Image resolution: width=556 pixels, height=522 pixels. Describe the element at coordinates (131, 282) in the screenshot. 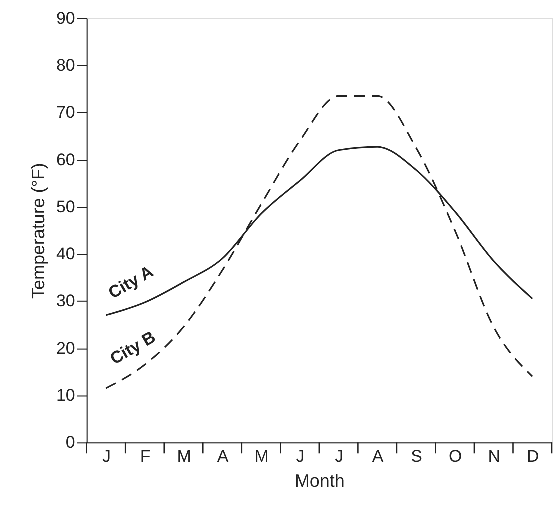

I see `text: City A` at that location.